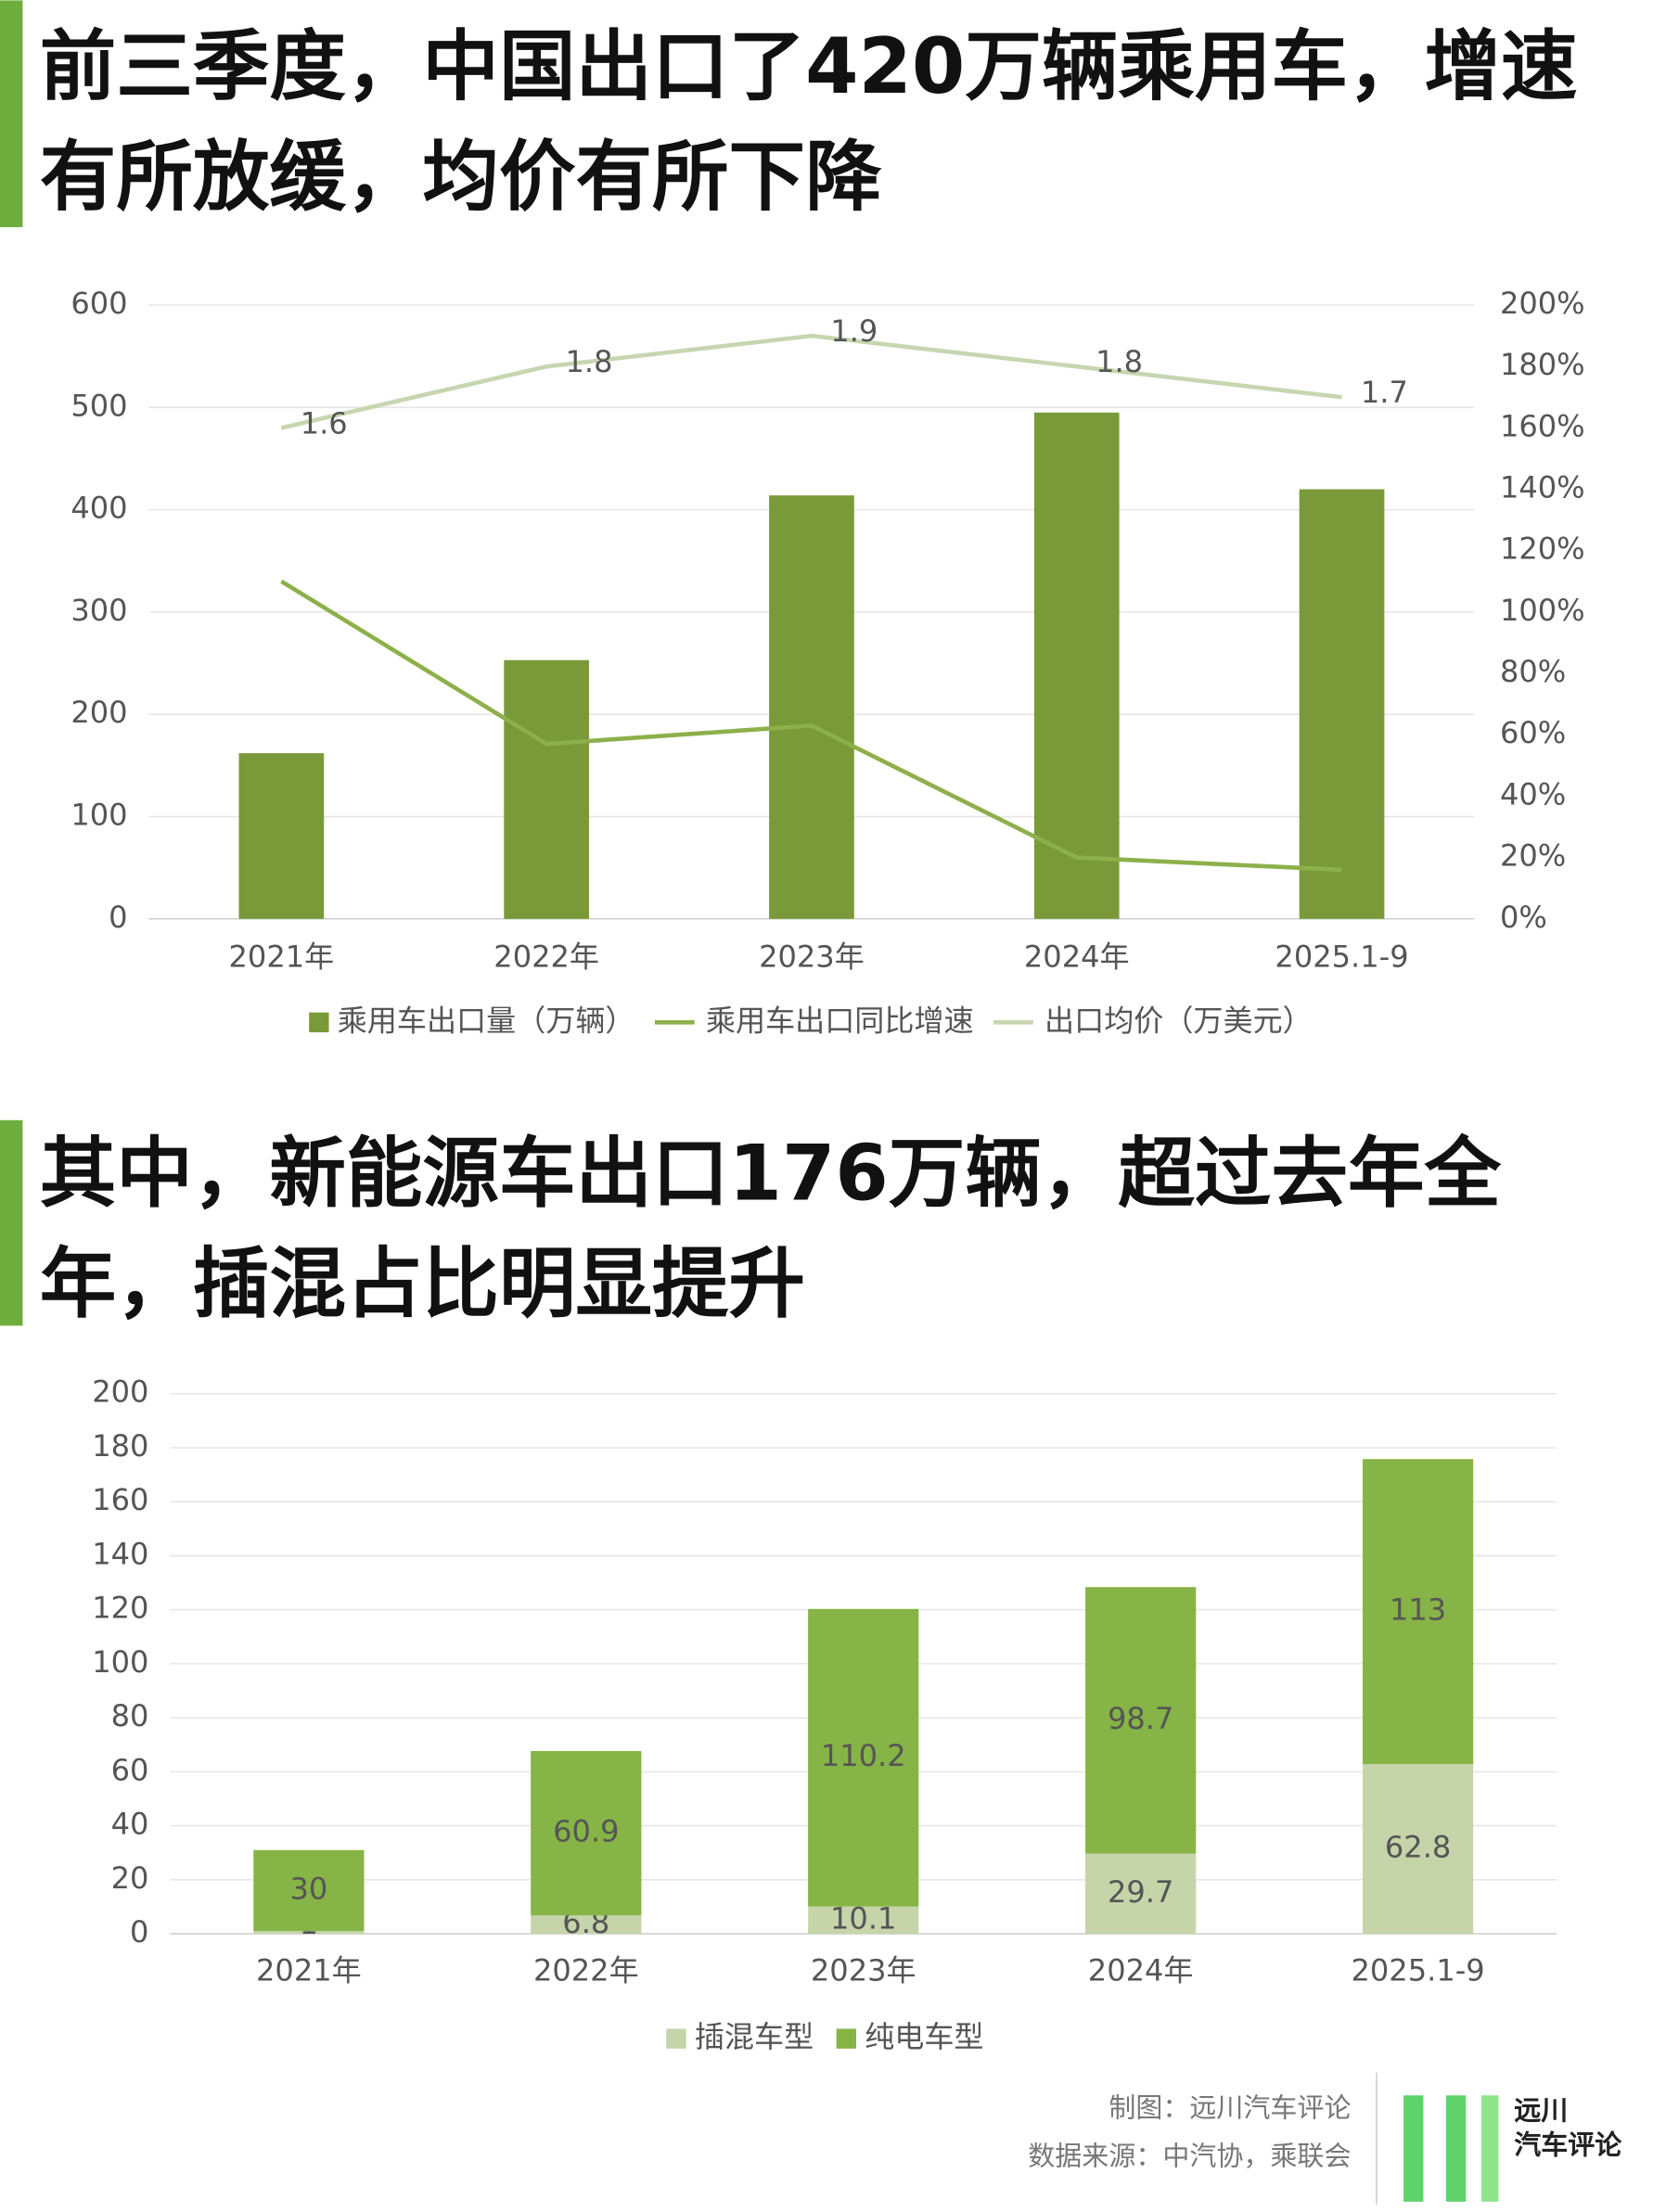 The image size is (1653, 2212). Describe the element at coordinates (130, 1878) in the screenshot. I see `y-tick-label: 20` at that location.